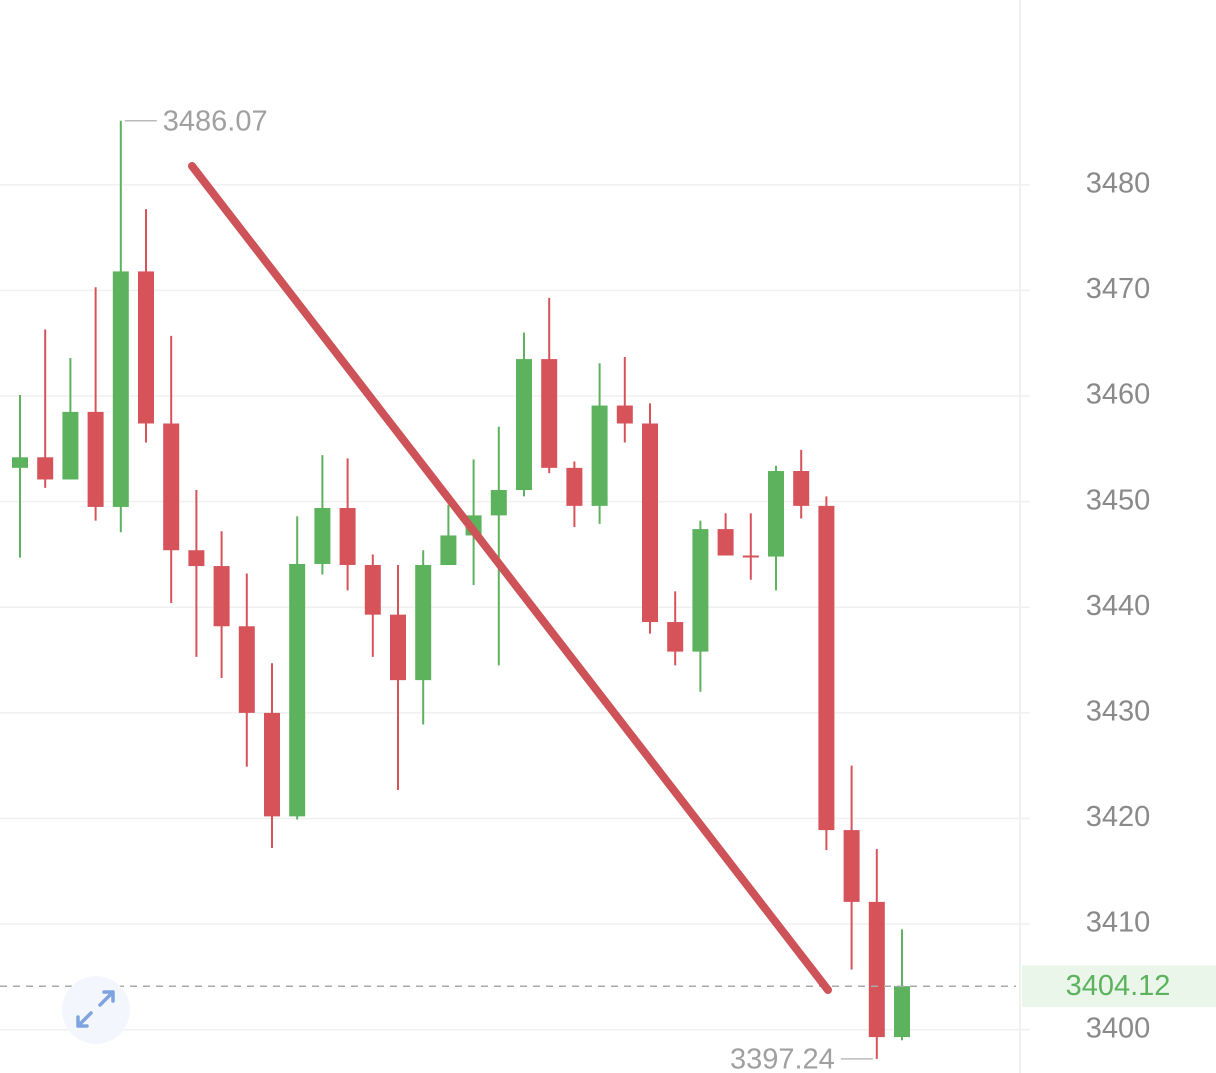 The height and width of the screenshot is (1073, 1216). What do you see at coordinates (1118, 923) in the screenshot?
I see `y-tick-label: 3410` at bounding box center [1118, 923].